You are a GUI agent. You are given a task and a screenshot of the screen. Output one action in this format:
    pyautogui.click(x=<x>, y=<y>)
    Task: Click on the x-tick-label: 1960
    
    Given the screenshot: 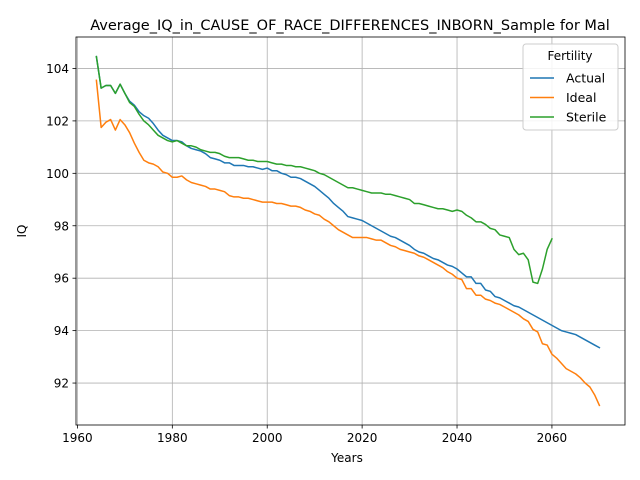 What is the action you would take?
    pyautogui.click(x=77, y=438)
    